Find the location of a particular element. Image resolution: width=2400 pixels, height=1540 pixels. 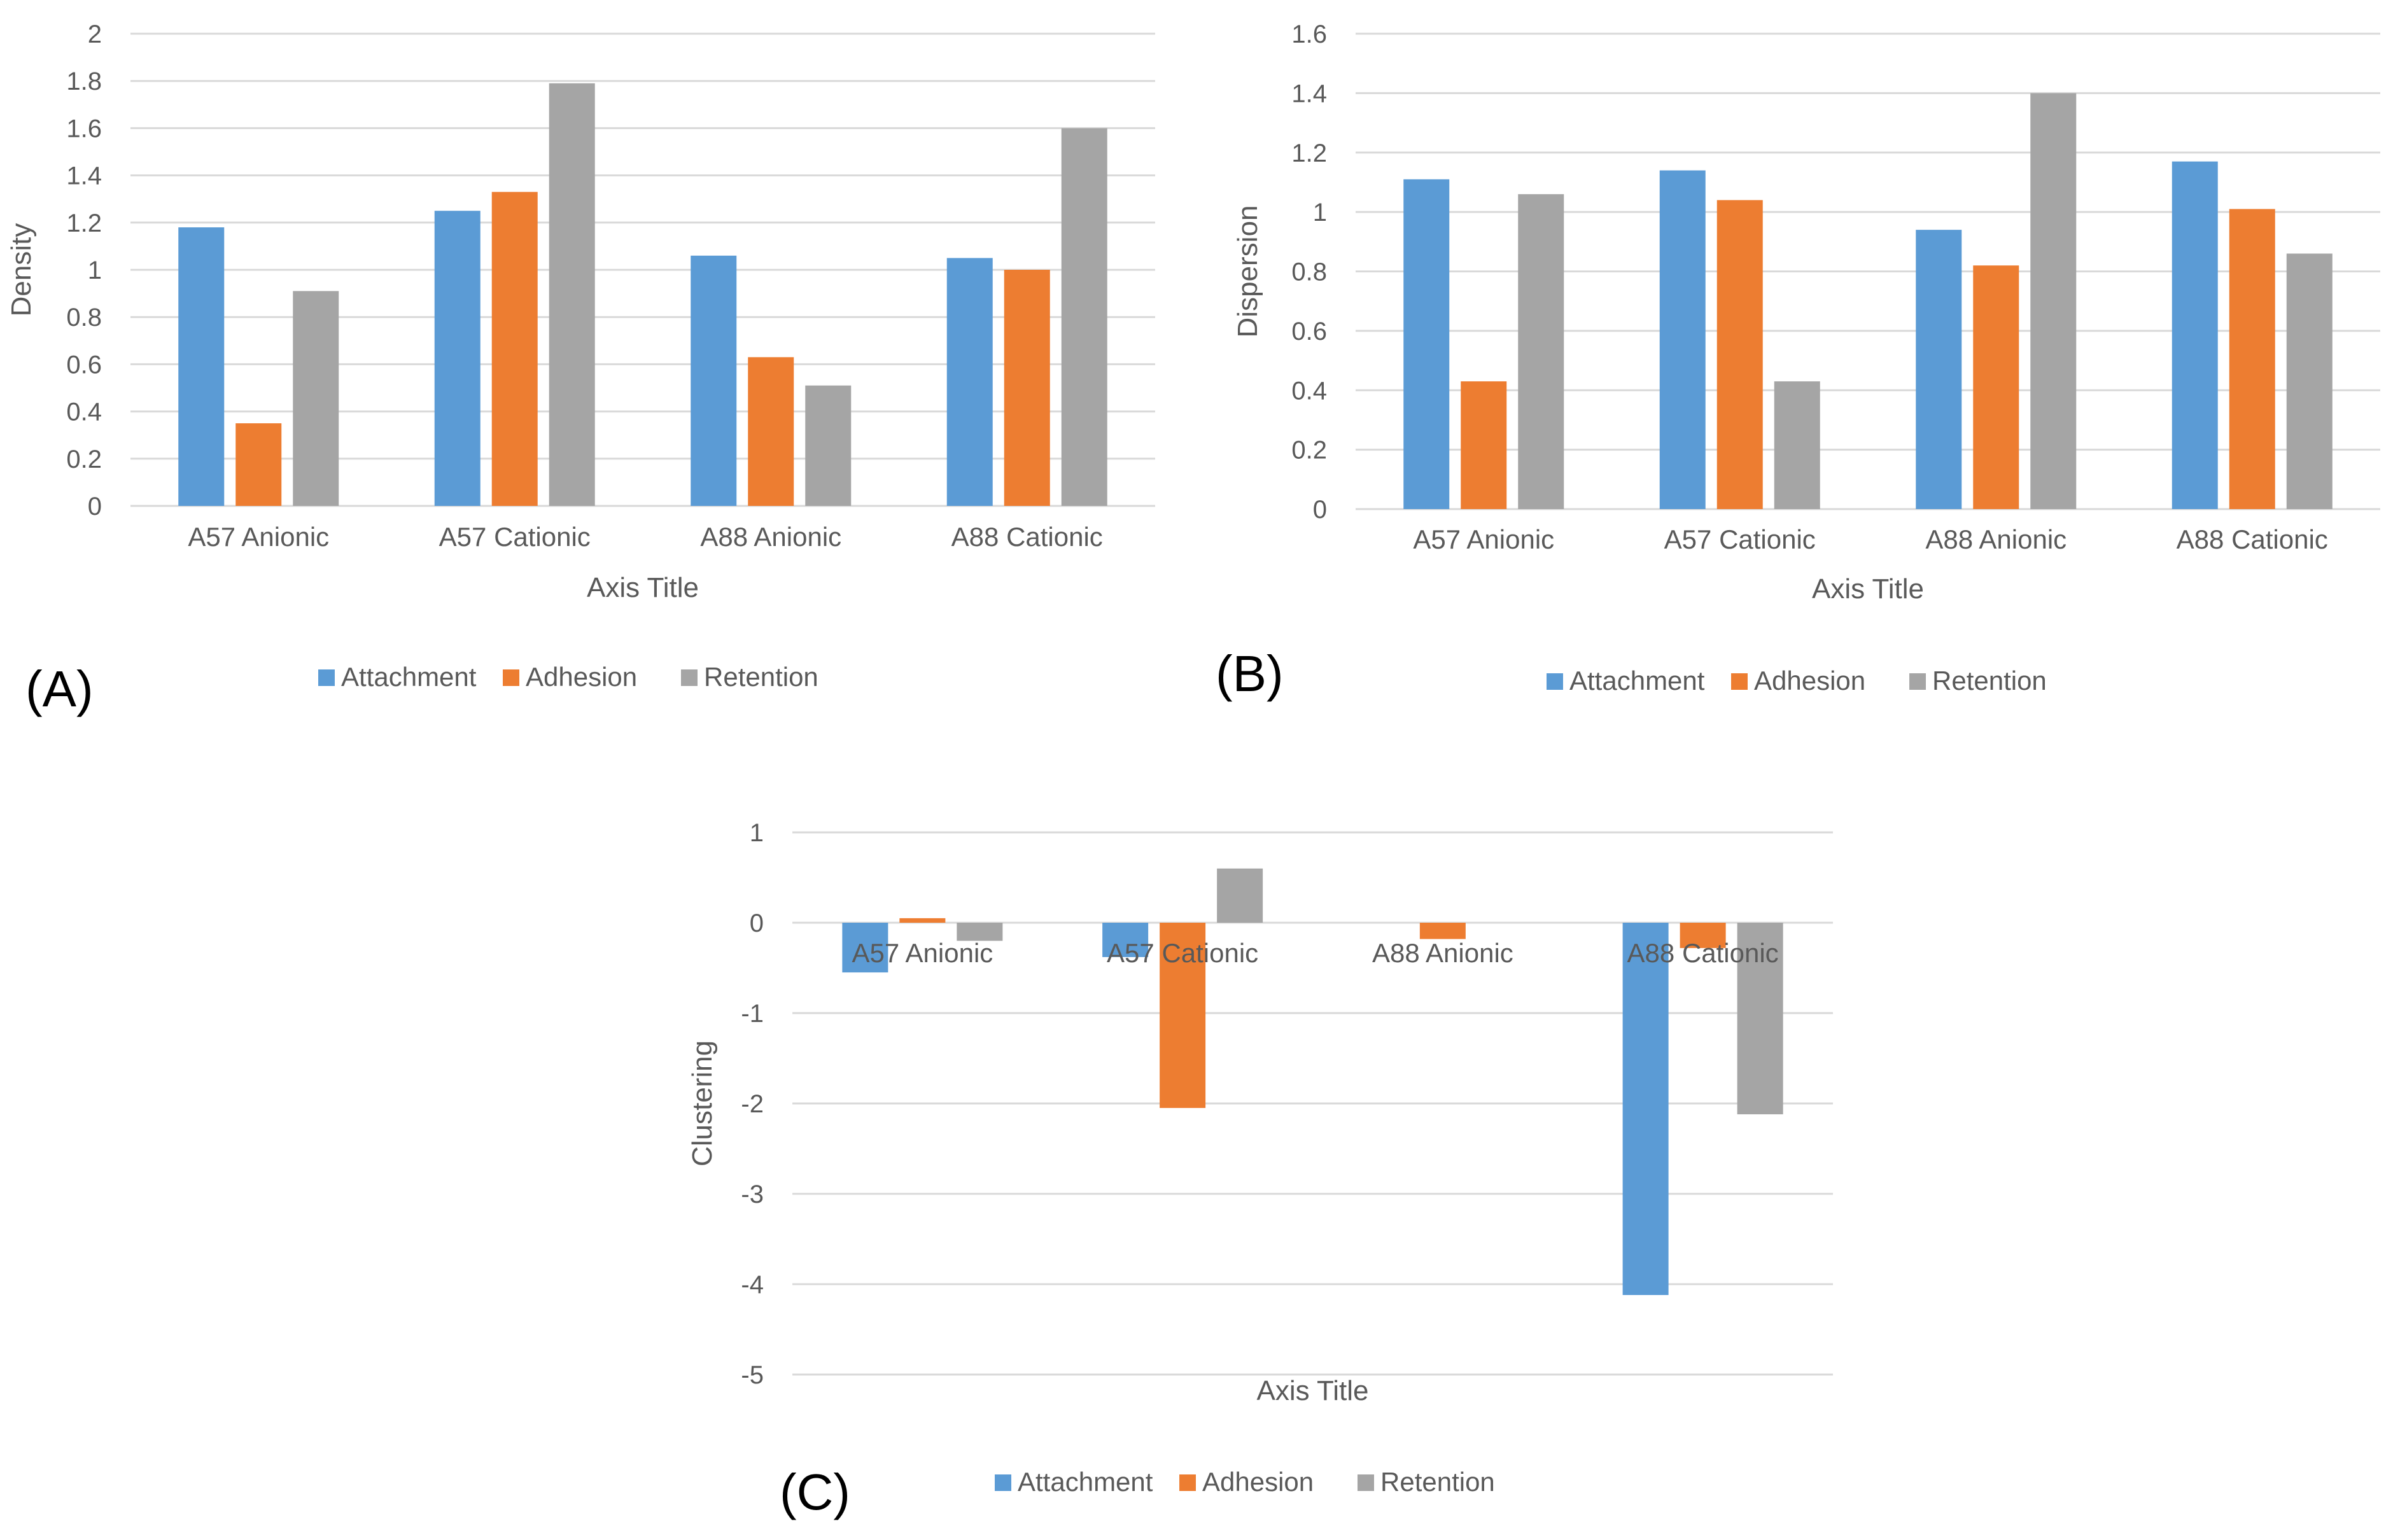

y-tick-label: -3 is located at coordinates (753, 1194).